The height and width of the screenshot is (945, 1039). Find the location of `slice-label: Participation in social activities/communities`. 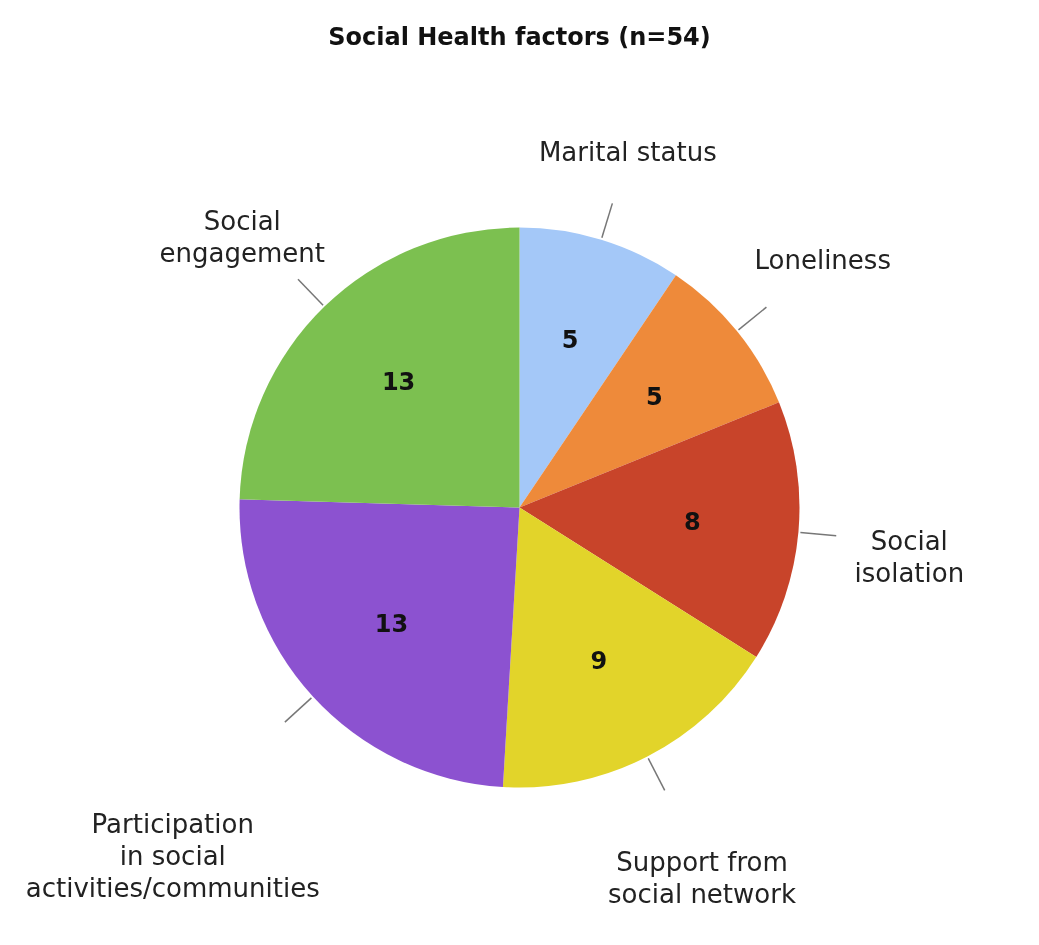

slice-label: Participation in social activities/communities is located at coordinates (172, 855).